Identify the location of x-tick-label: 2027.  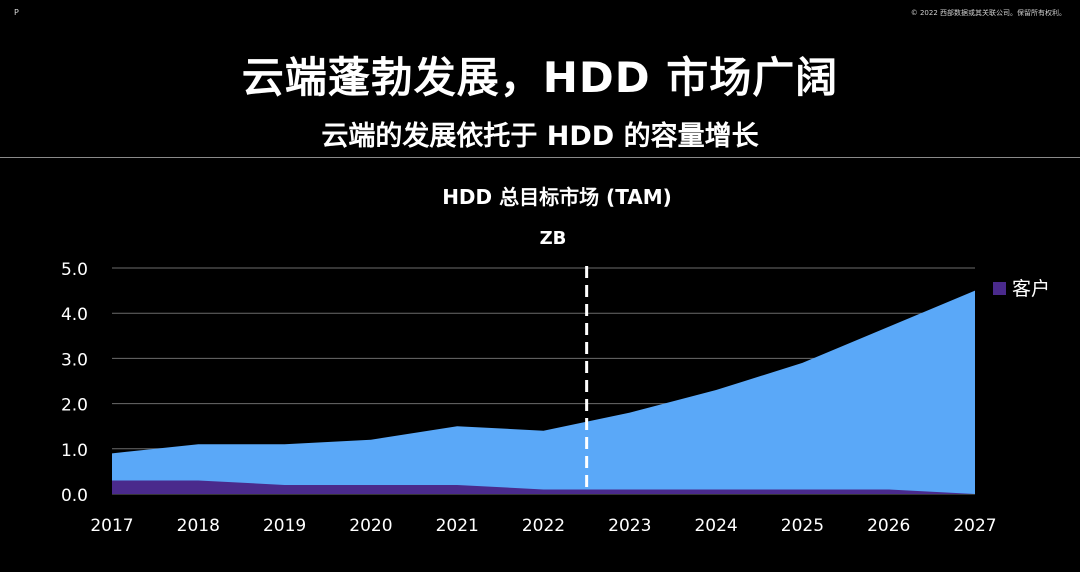
(974, 526).